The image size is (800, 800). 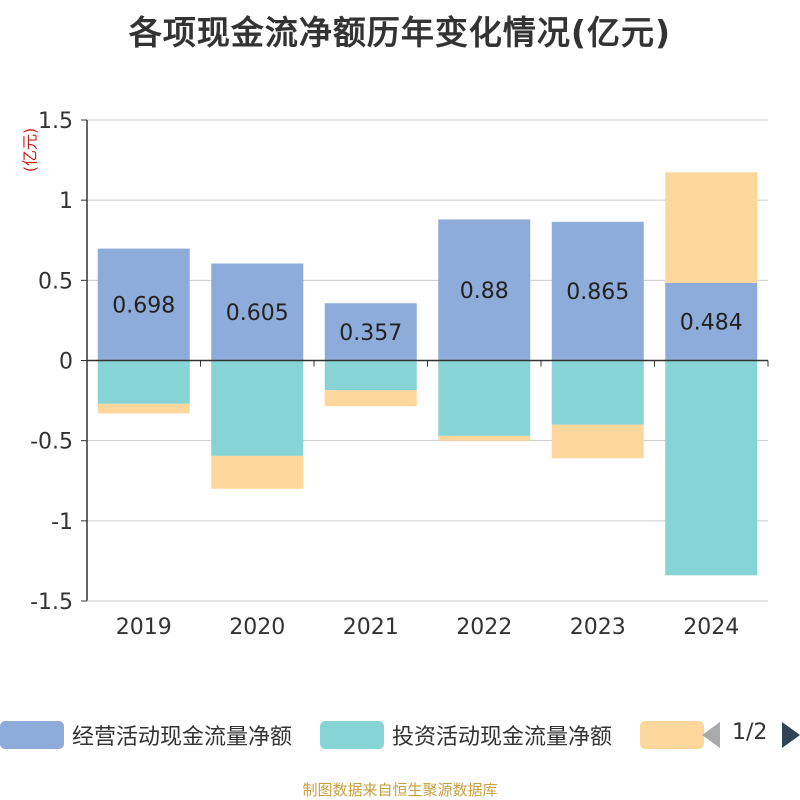 What do you see at coordinates (66, 201) in the screenshot?
I see `y-tick-label: 1` at bounding box center [66, 201].